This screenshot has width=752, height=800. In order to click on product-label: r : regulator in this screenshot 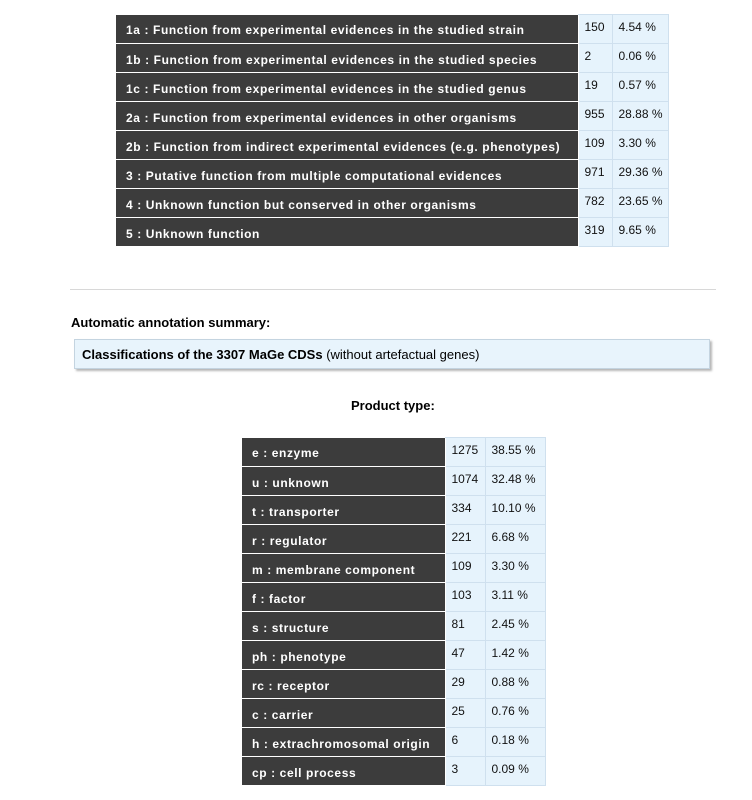, I will do `click(343, 539)`.